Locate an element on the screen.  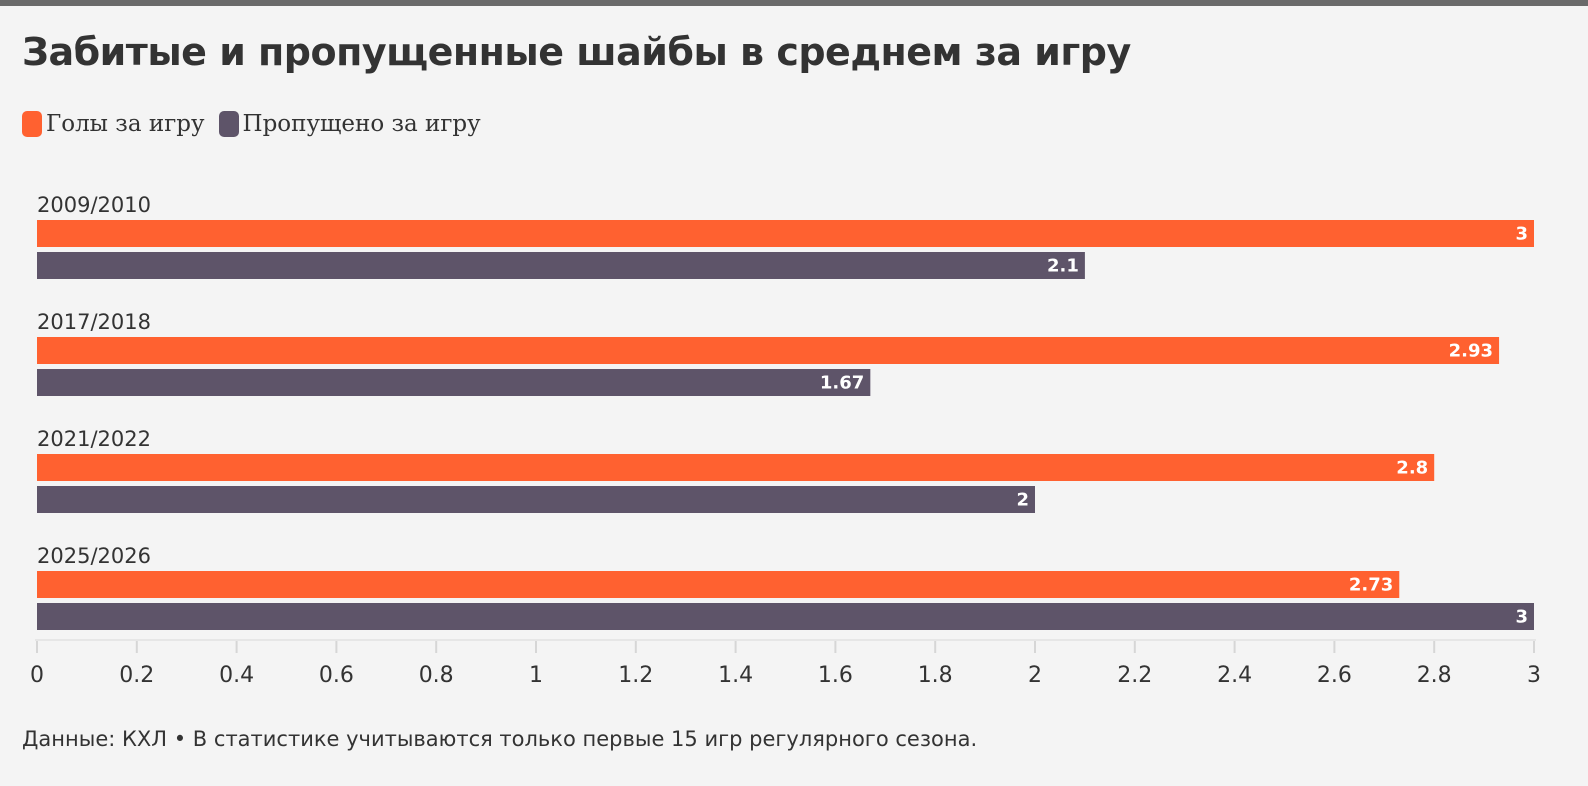
legend-swatch-goals is located at coordinates (32, 124).